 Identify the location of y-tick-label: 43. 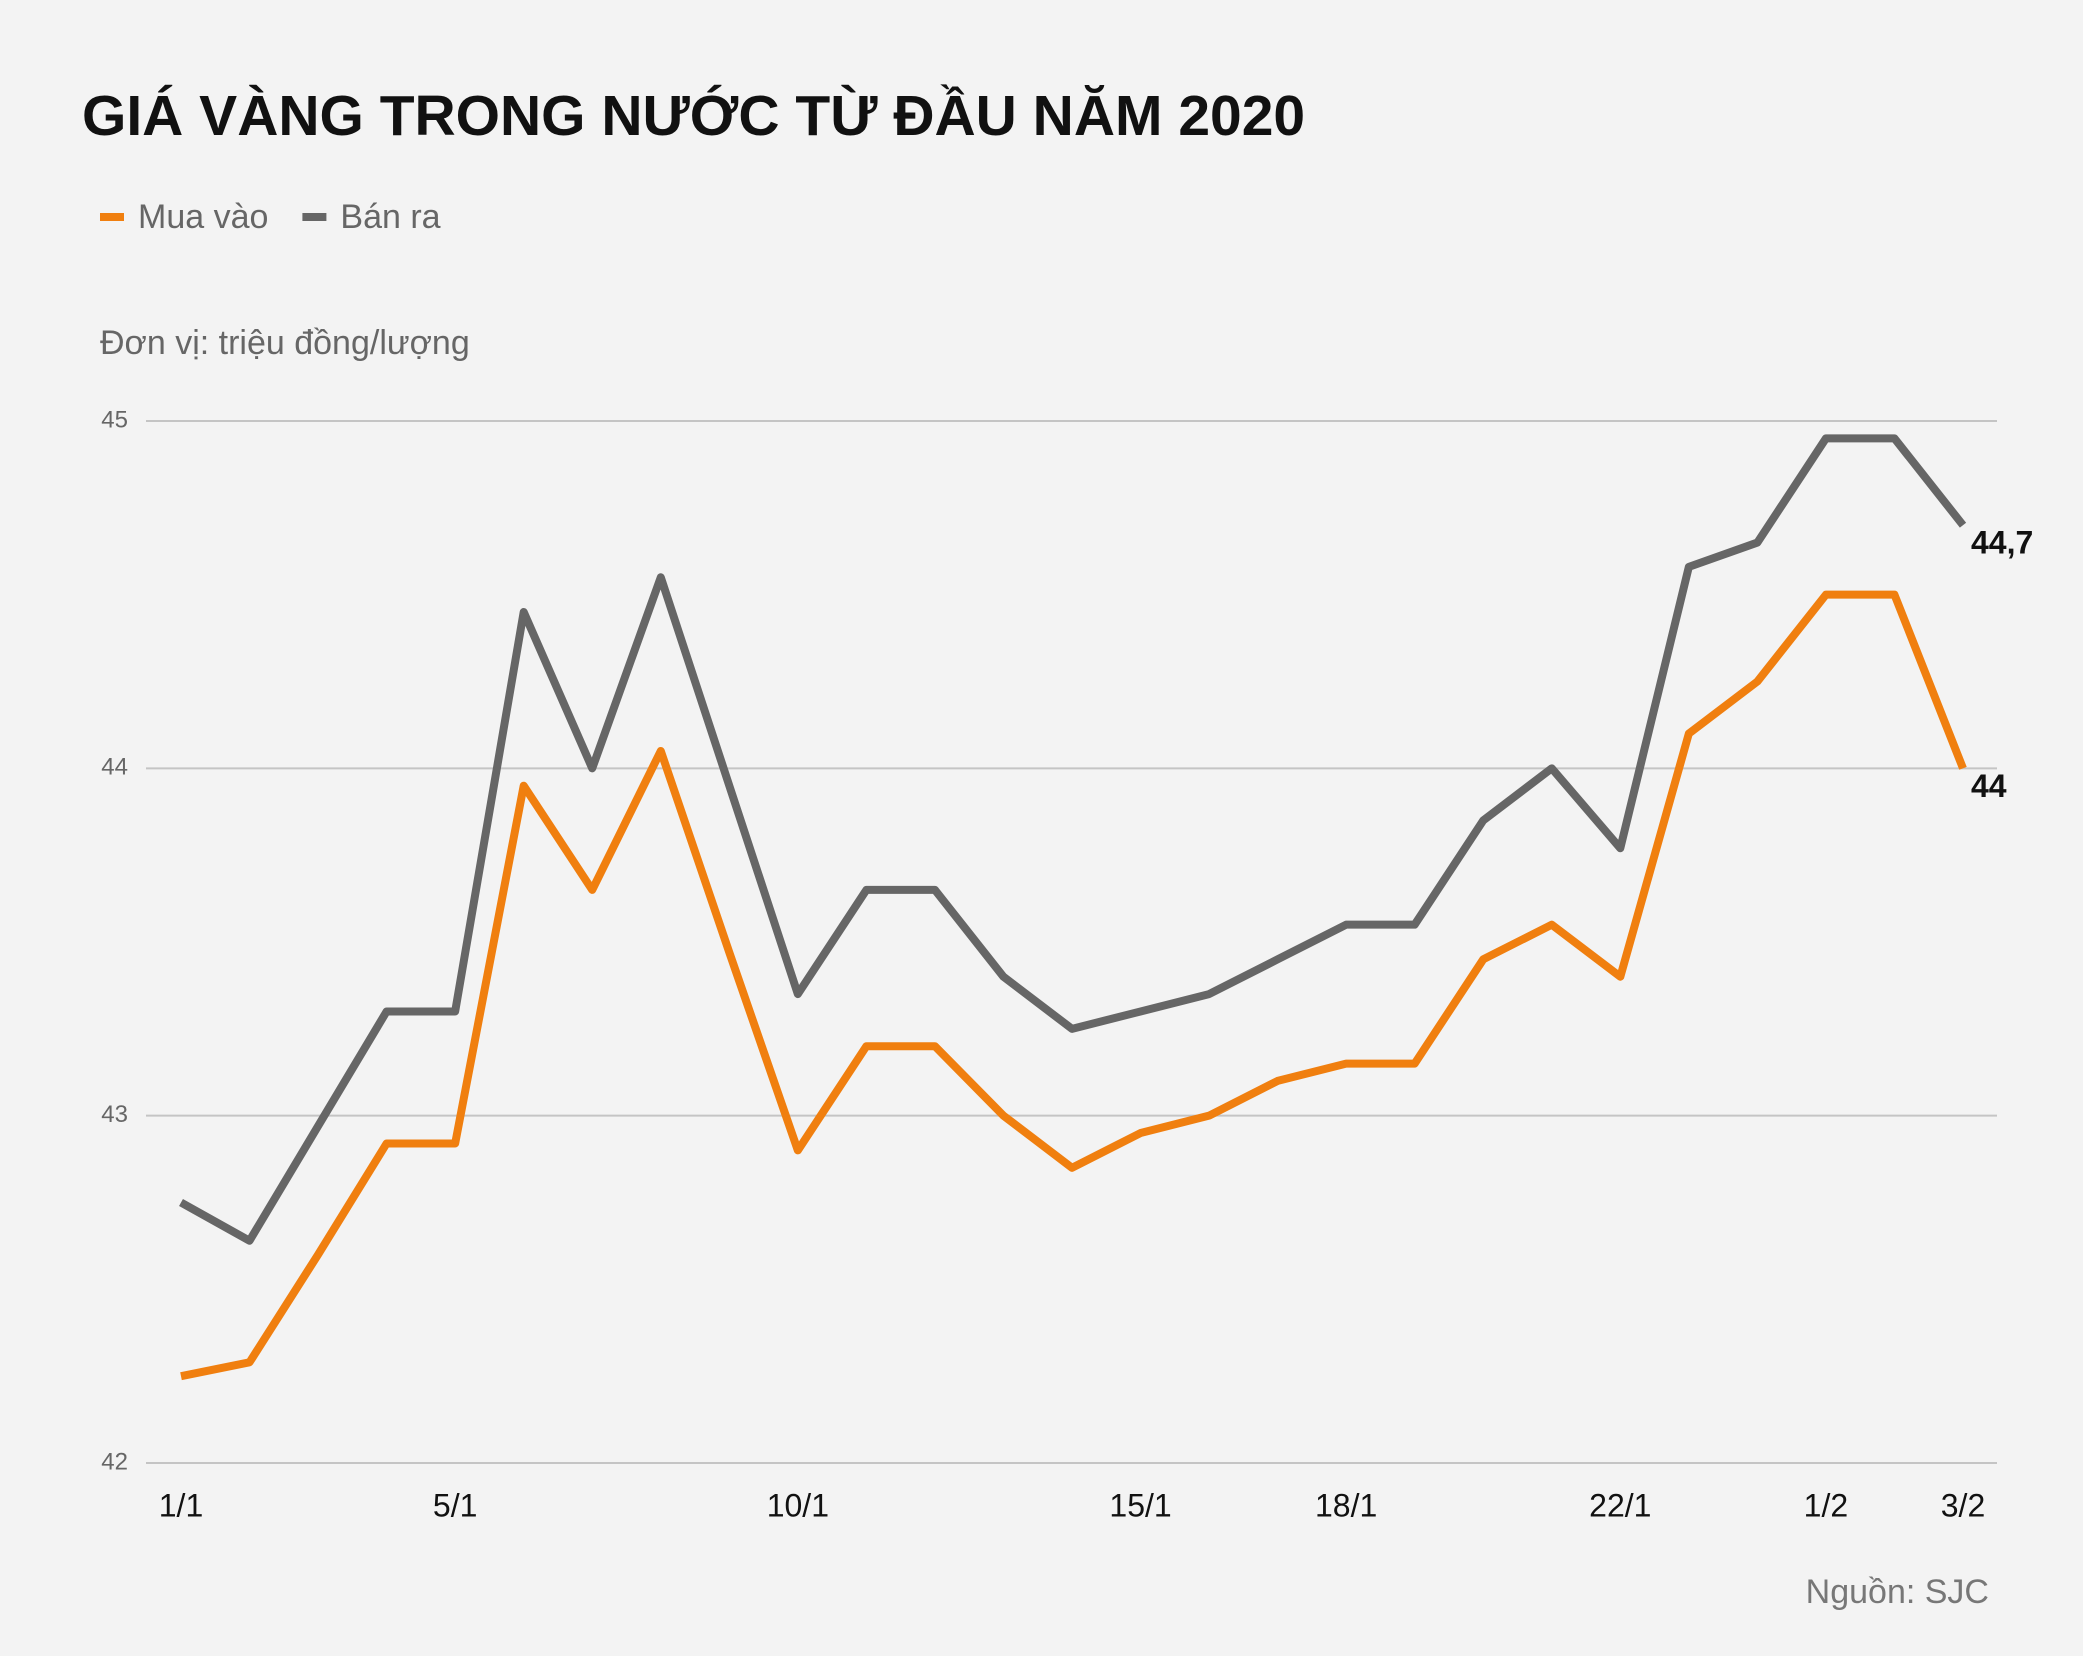
(114, 1114).